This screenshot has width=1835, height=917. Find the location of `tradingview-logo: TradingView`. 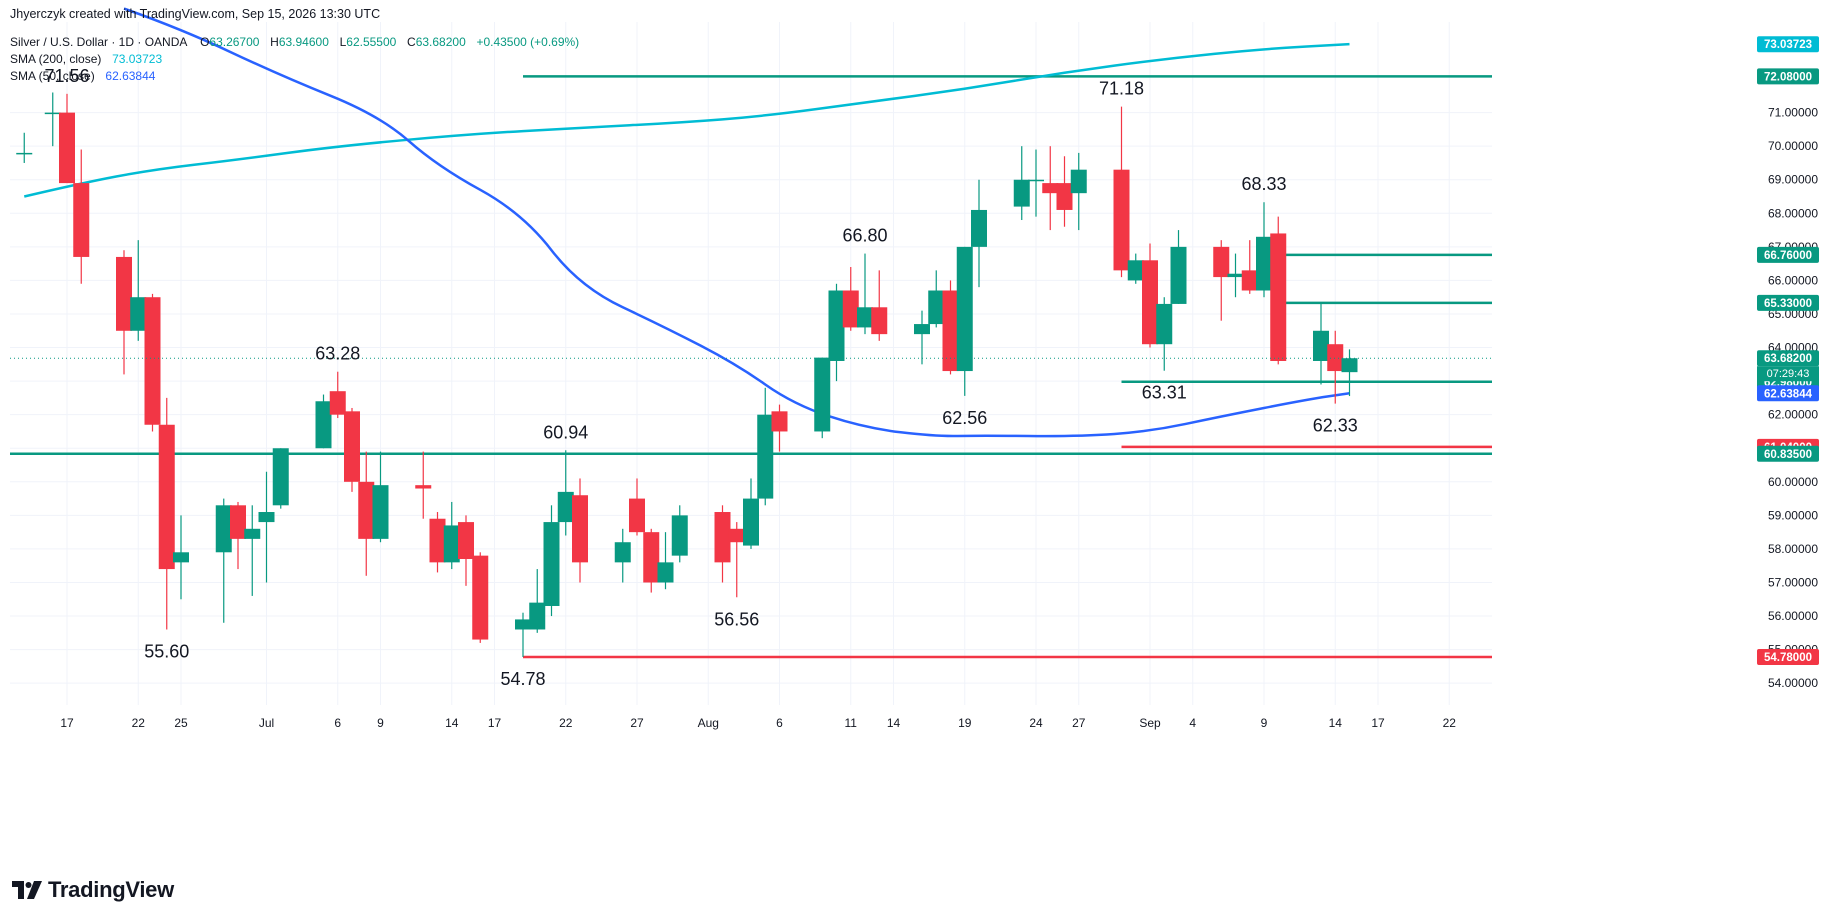

tradingview-logo: TradingView is located at coordinates (93, 890).